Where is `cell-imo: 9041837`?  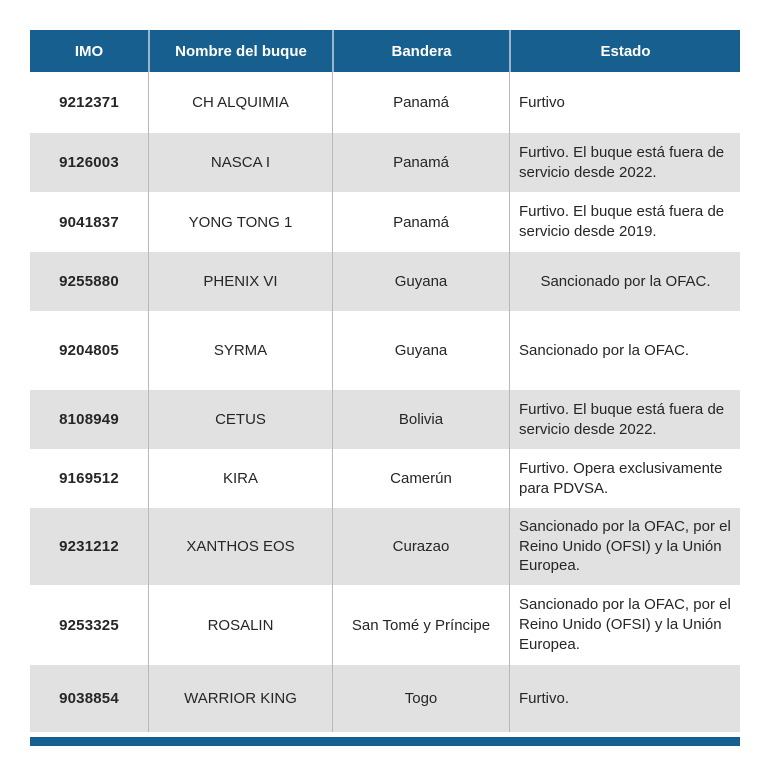
cell-imo: 9041837 is located at coordinates (89, 222).